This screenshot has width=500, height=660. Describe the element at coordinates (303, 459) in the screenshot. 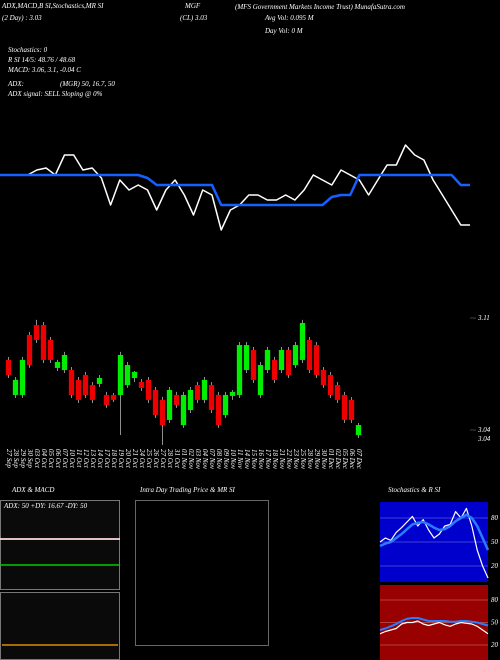

I see `x-tick-label: 25 Nov` at that location.